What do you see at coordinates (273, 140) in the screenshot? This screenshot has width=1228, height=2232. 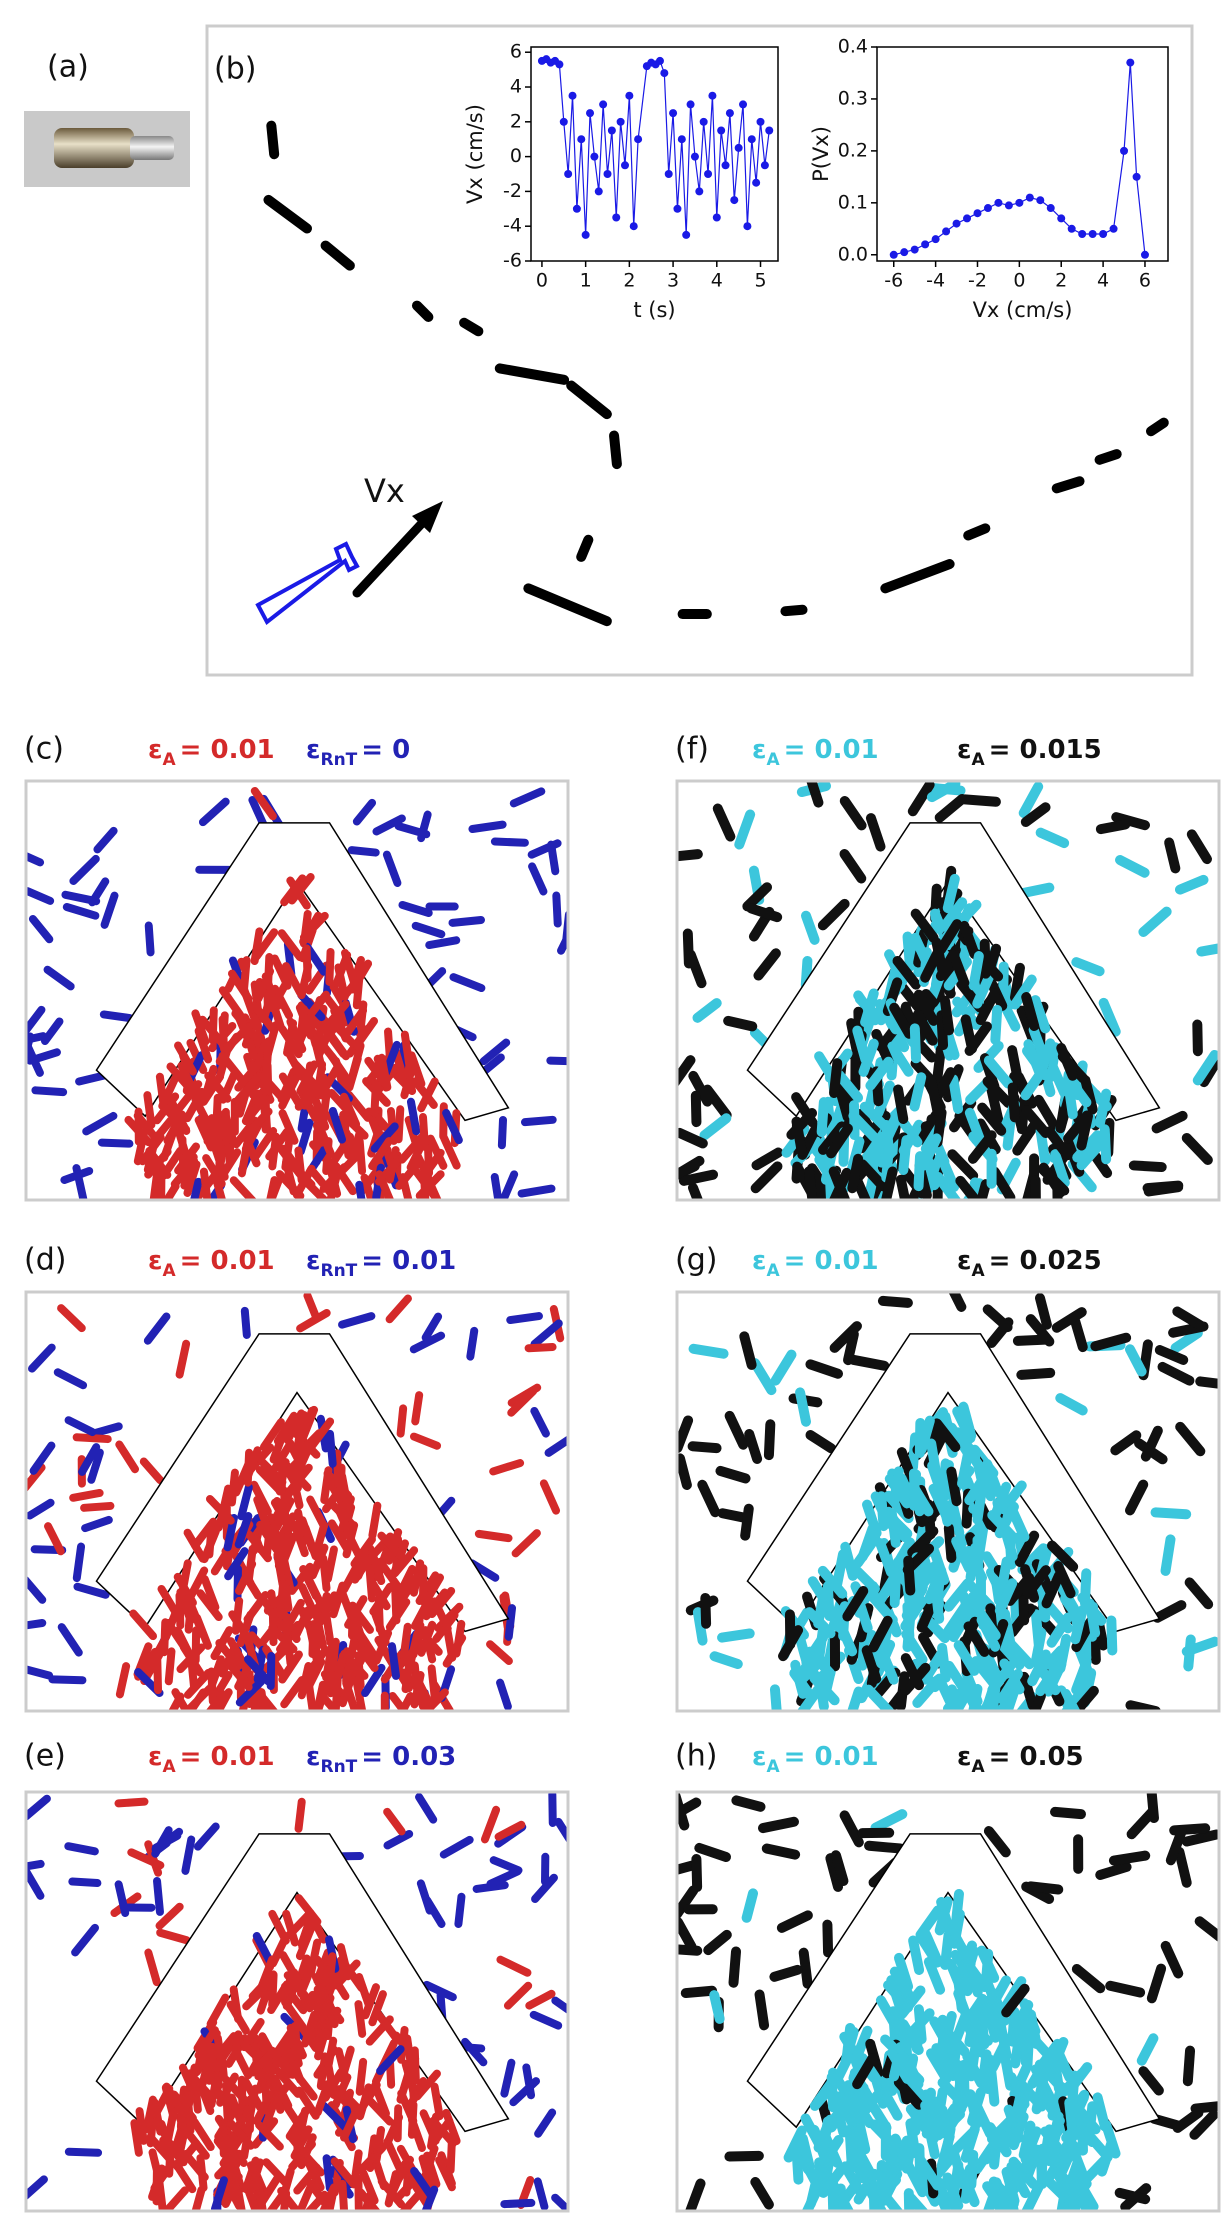 I see `trajectory-segment` at bounding box center [273, 140].